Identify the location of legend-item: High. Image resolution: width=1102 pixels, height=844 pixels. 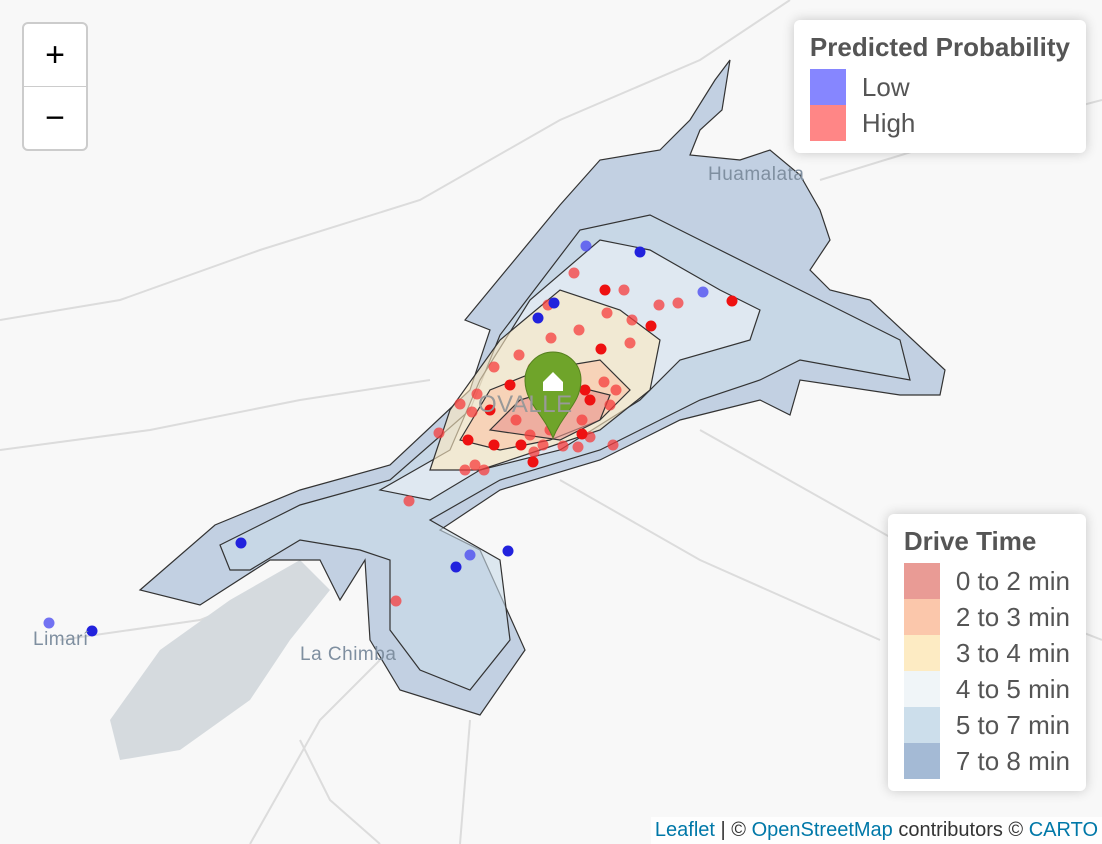
(939, 123).